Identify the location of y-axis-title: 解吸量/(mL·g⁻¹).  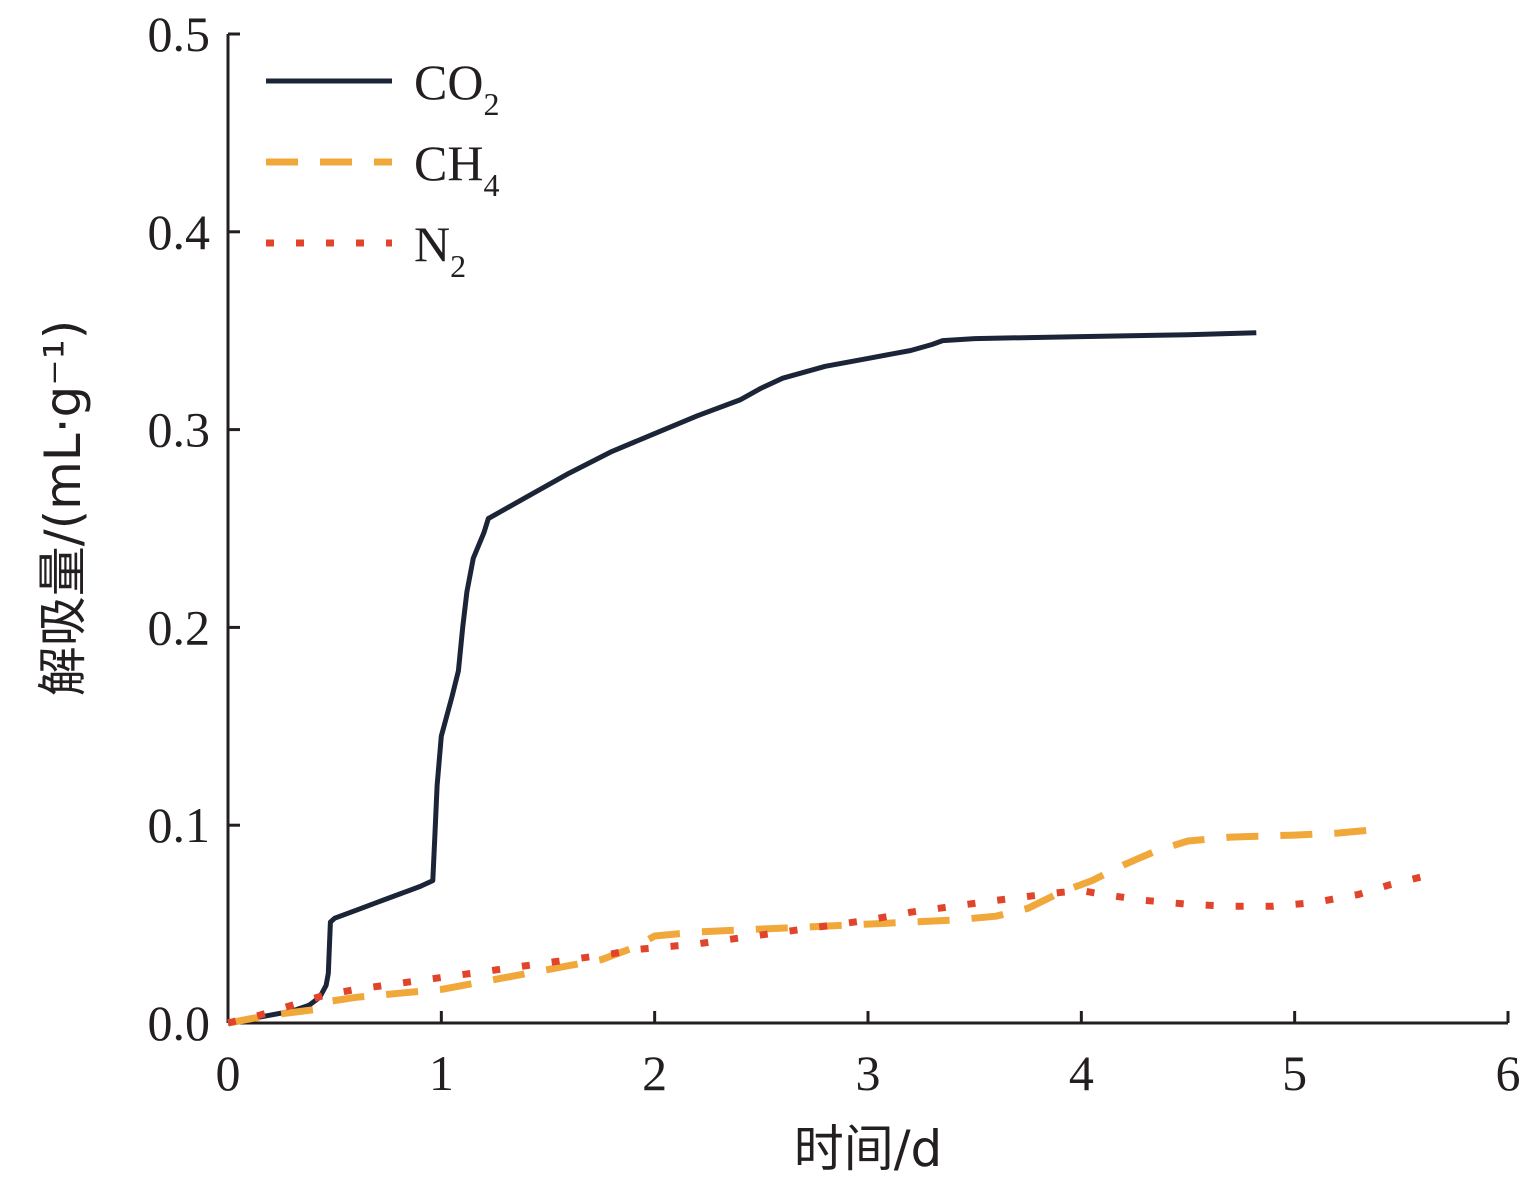
(63, 508).